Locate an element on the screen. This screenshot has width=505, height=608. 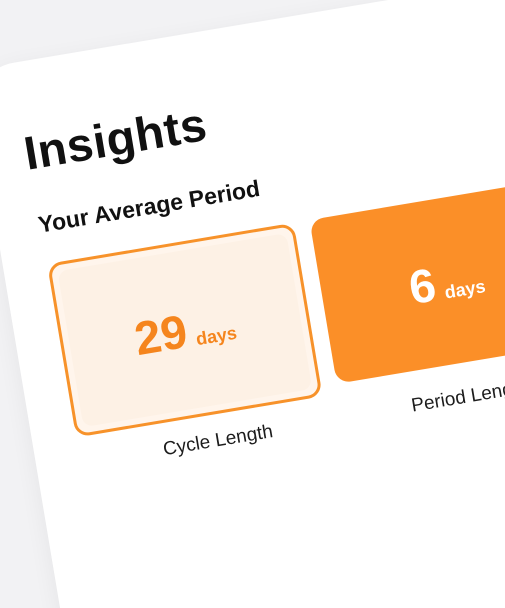
cycle-length-value: 29 days is located at coordinates (184, 332).